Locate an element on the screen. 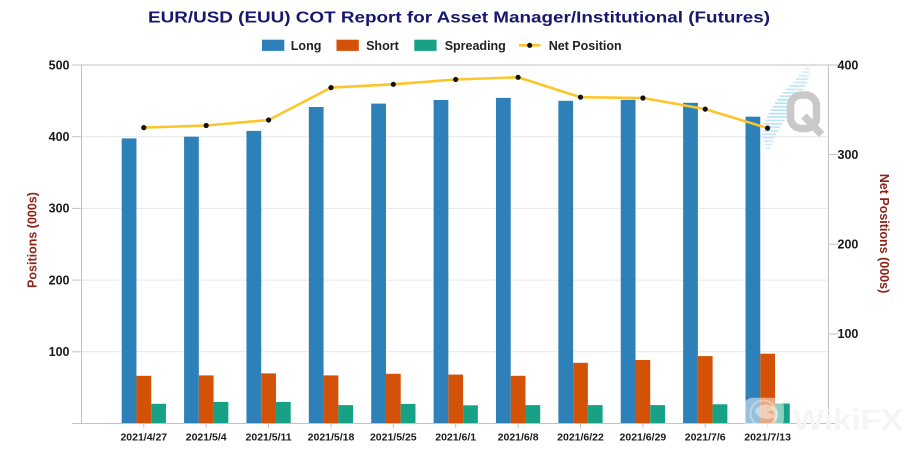  svg-text: 2021/4/27 is located at coordinates (143, 438).